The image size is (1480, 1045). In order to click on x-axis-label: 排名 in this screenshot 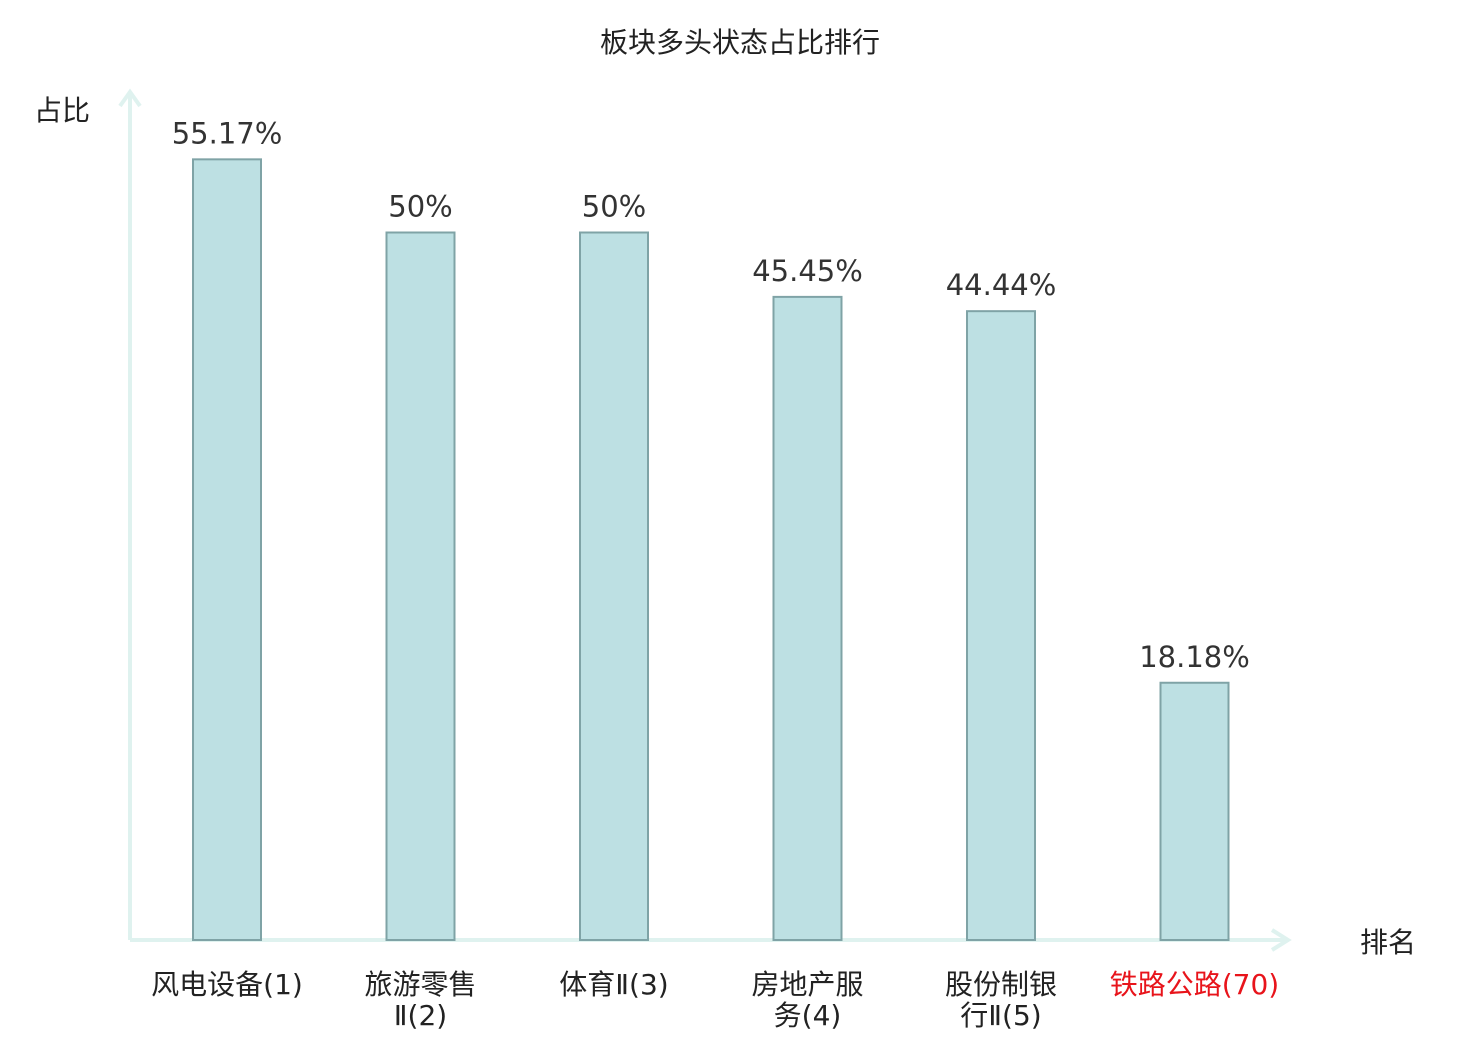, I will do `click(1388, 942)`.